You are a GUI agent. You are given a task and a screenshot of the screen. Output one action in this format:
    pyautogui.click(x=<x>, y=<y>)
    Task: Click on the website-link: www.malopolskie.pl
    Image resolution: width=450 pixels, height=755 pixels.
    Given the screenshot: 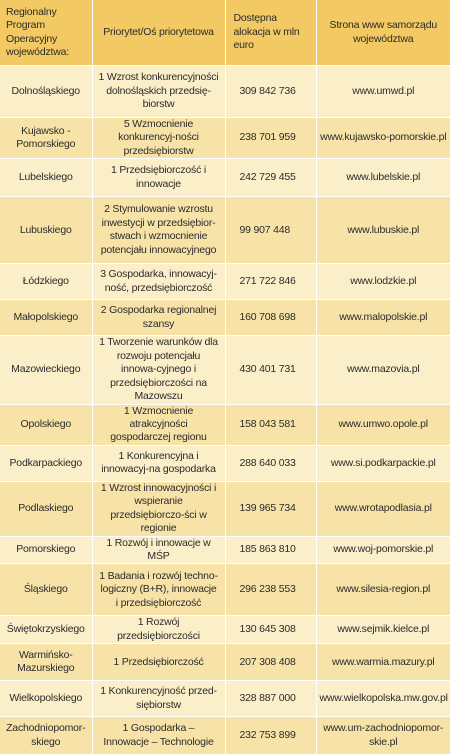 What is the action you would take?
    pyautogui.click(x=382, y=318)
    